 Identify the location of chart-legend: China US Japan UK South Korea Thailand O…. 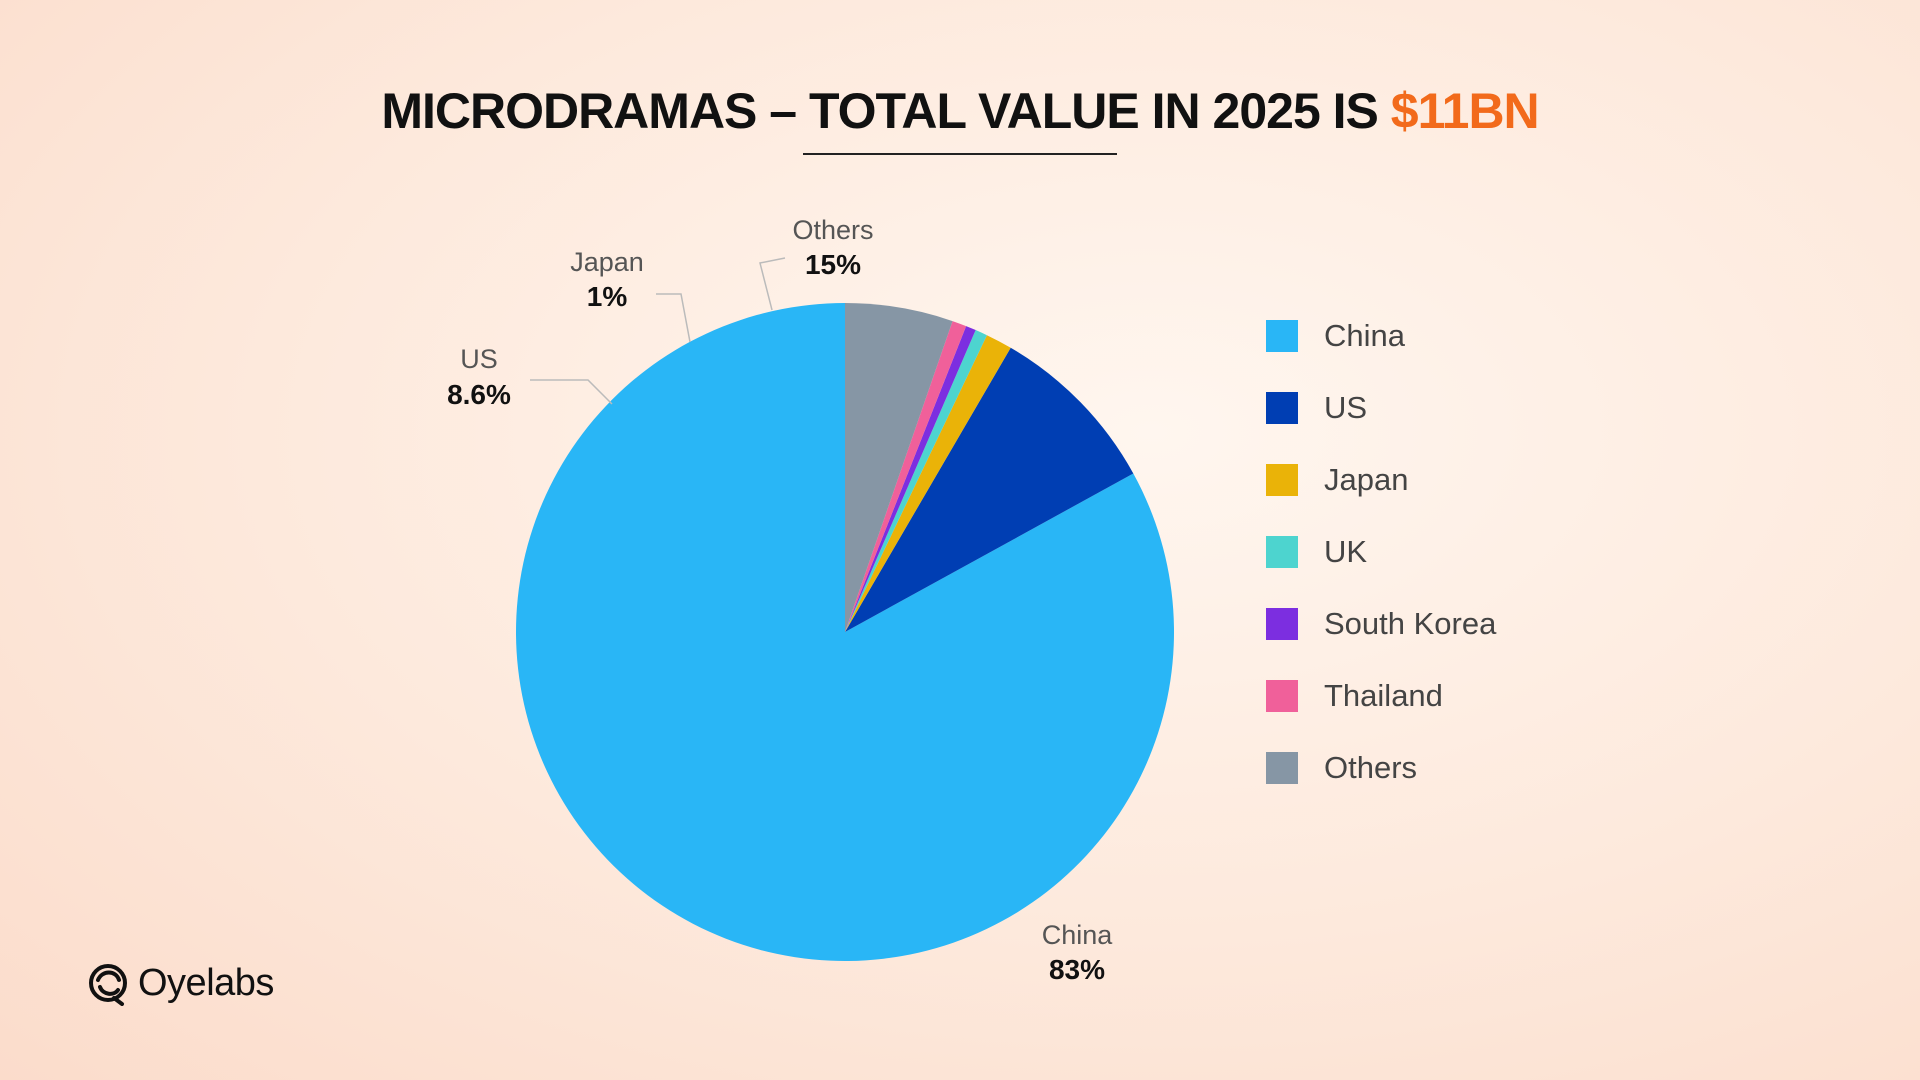
(1381, 552).